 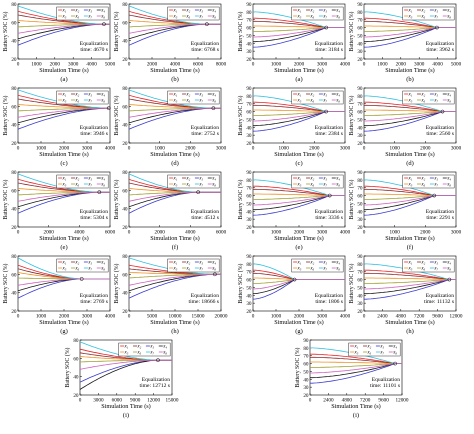 What do you see at coordinates (94, 134) in the screenshot?
I see `equalization-time: time: 3946 s` at bounding box center [94, 134].